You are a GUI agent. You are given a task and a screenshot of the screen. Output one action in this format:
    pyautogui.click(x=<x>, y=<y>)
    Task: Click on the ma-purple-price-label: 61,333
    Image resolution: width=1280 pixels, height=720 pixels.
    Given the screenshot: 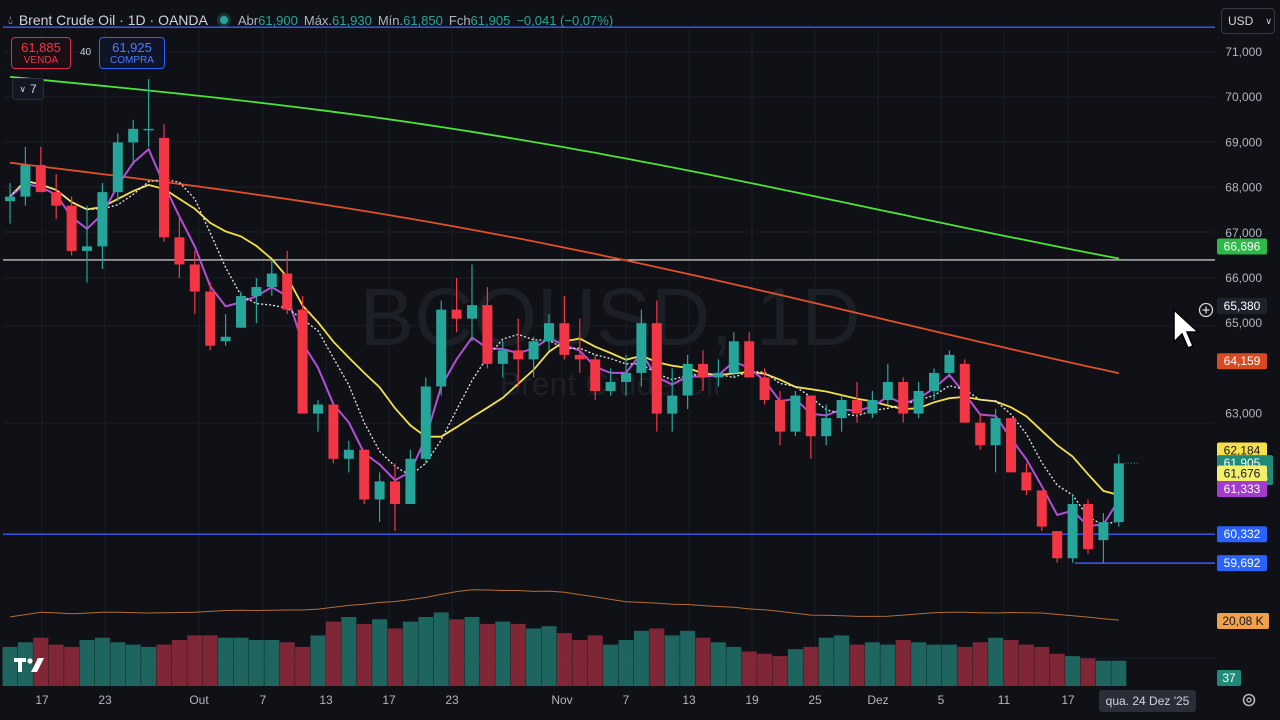 What is the action you would take?
    pyautogui.click(x=1242, y=489)
    